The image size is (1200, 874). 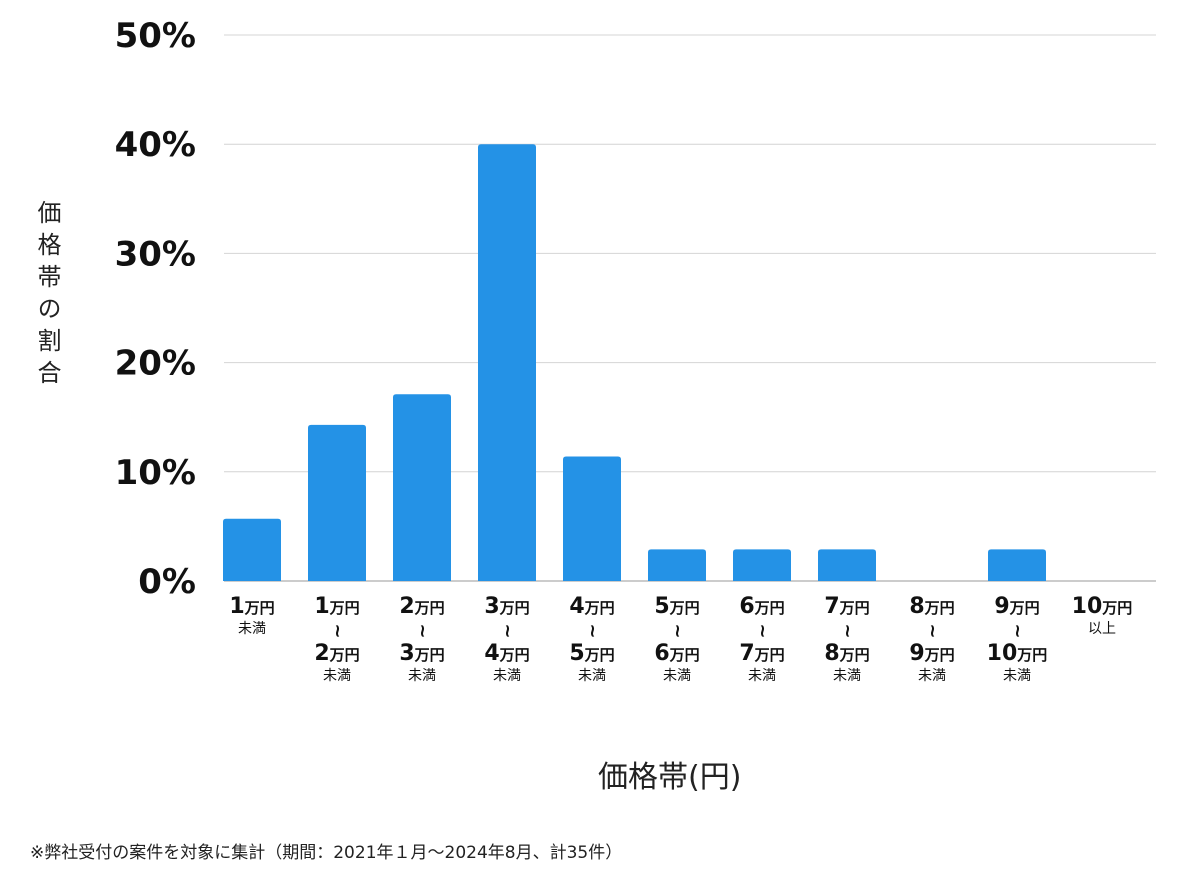 I want to click on x-tick-label: 6万円 ~7万円未満, so click(x=762, y=639).